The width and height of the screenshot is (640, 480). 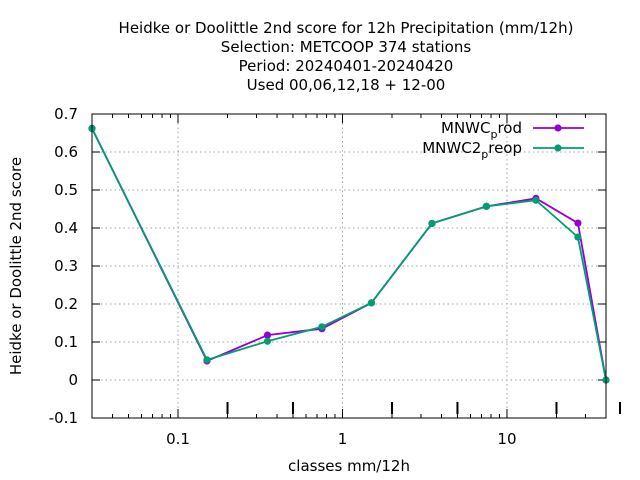 What do you see at coordinates (66, 190) in the screenshot?
I see `y-tick-label: 0.5` at bounding box center [66, 190].